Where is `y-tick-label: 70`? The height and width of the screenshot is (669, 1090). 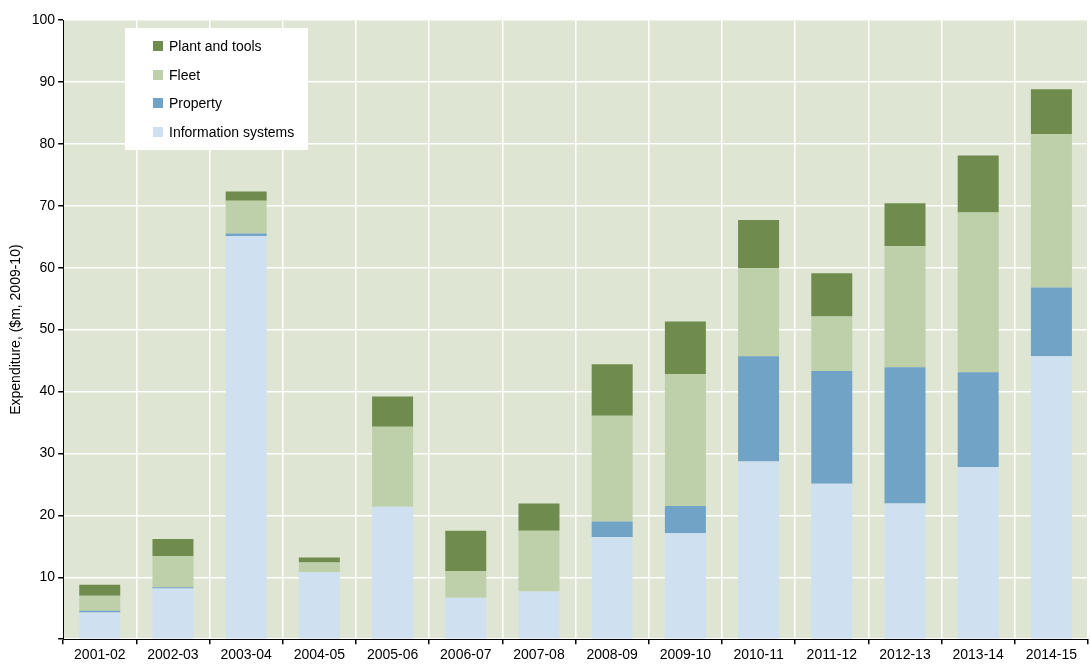 y-tick-label: 70 is located at coordinates (47, 204).